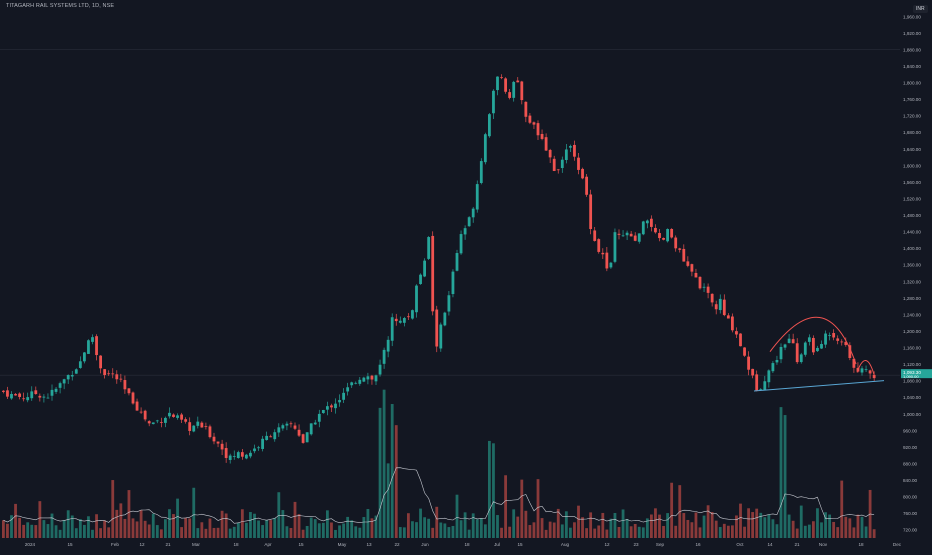  Describe the element at coordinates (912, 348) in the screenshot. I see `price-tick-label: 1,160.00` at that location.